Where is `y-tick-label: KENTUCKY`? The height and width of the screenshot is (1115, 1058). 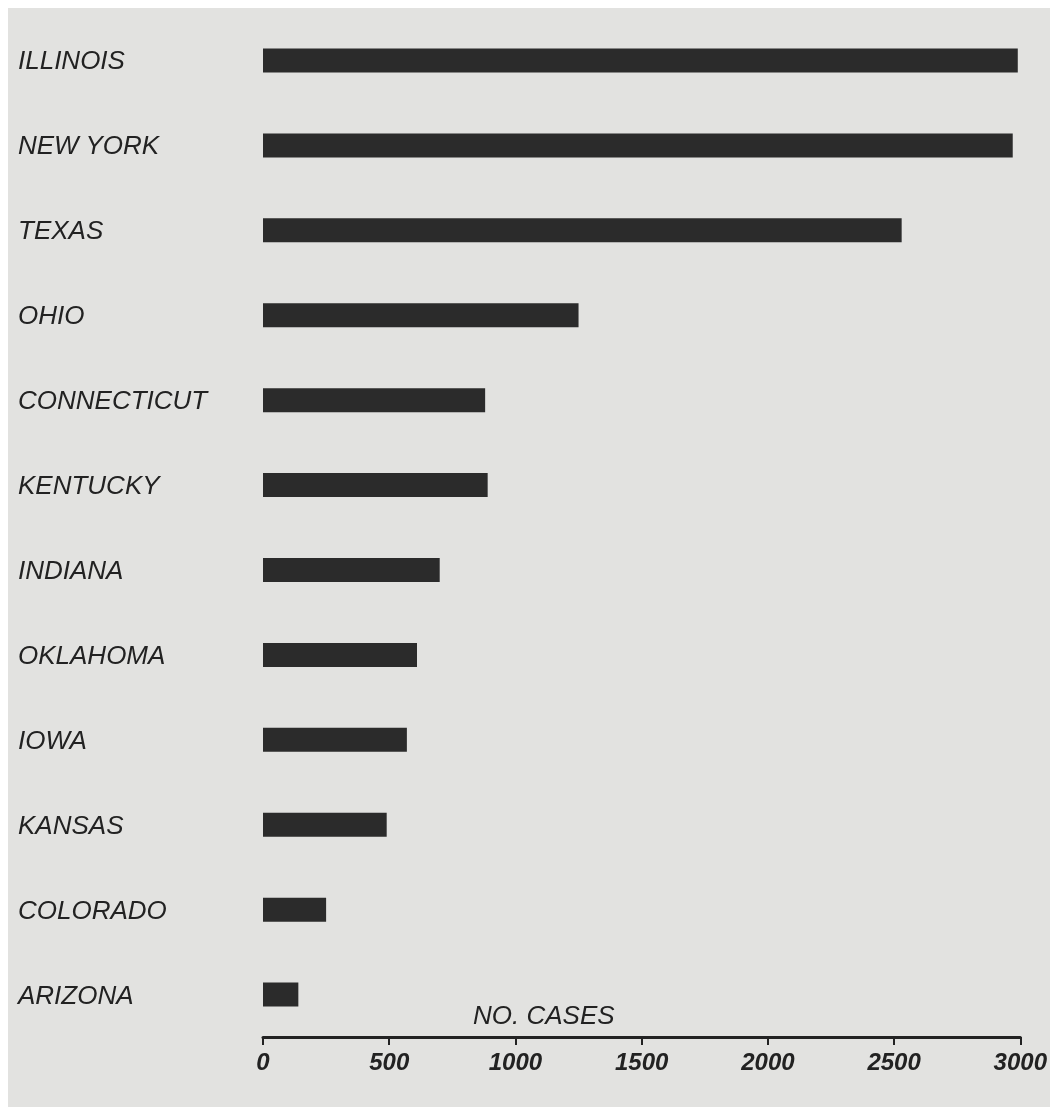 y-tick-label: KENTUCKY is located at coordinates (90, 485).